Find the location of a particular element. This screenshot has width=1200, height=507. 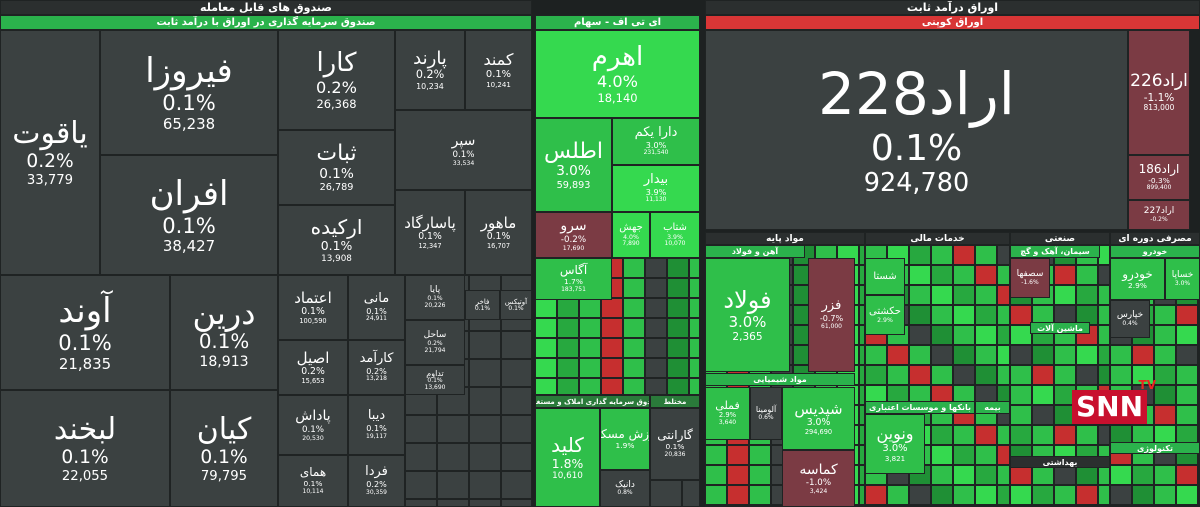

tile: ساحل 0.2% 21,794 is located at coordinates (435, 342).